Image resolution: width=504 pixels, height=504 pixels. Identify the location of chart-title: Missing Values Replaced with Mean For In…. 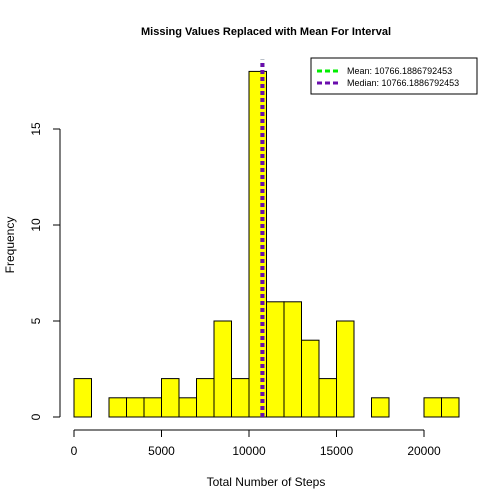
(266, 32).